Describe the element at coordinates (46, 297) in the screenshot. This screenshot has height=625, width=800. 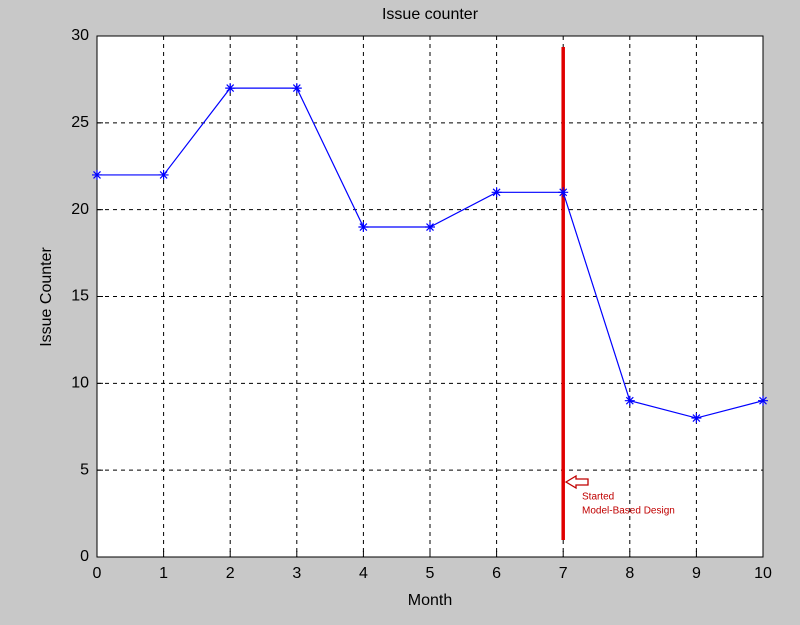
I see `y-axis-label: Issue Counter` at that location.